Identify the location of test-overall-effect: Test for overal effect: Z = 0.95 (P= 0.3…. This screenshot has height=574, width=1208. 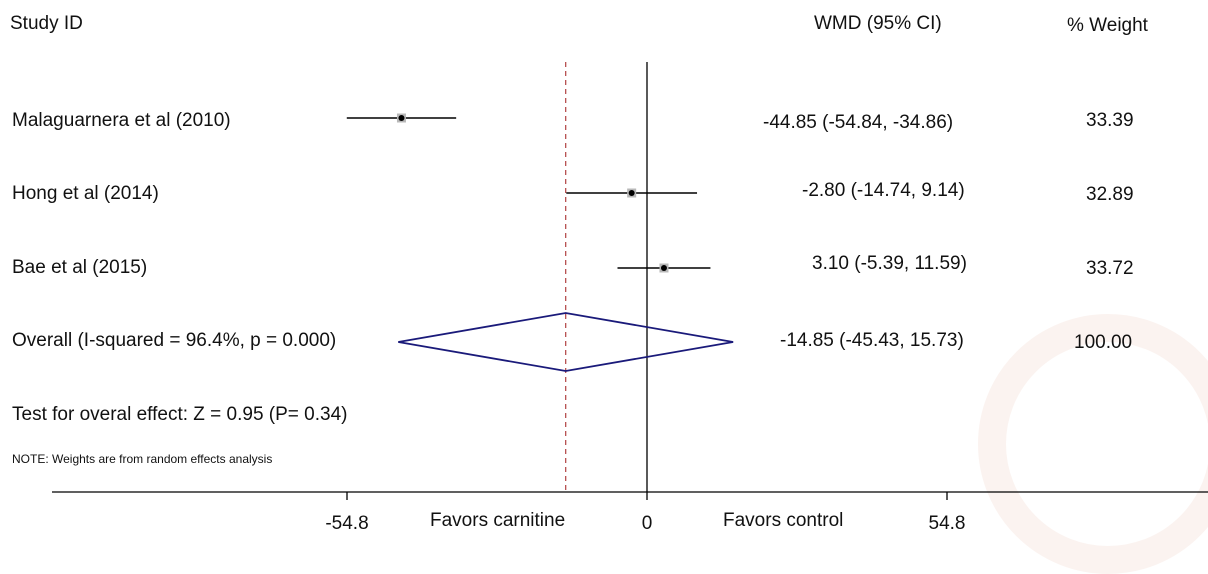
(180, 414).